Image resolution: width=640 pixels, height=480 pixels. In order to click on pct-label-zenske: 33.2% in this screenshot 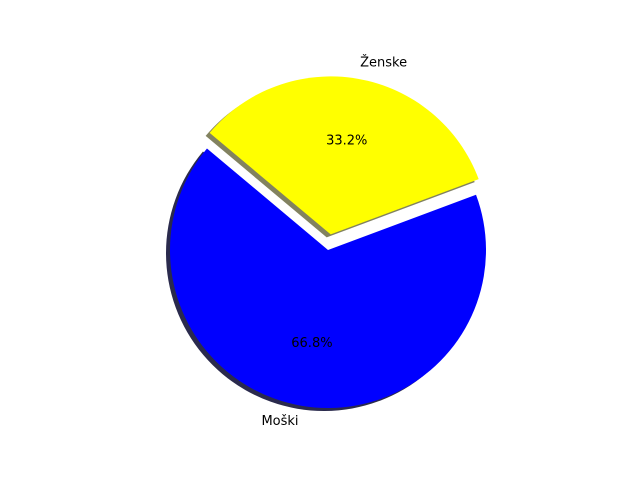, I will do `click(346, 141)`.